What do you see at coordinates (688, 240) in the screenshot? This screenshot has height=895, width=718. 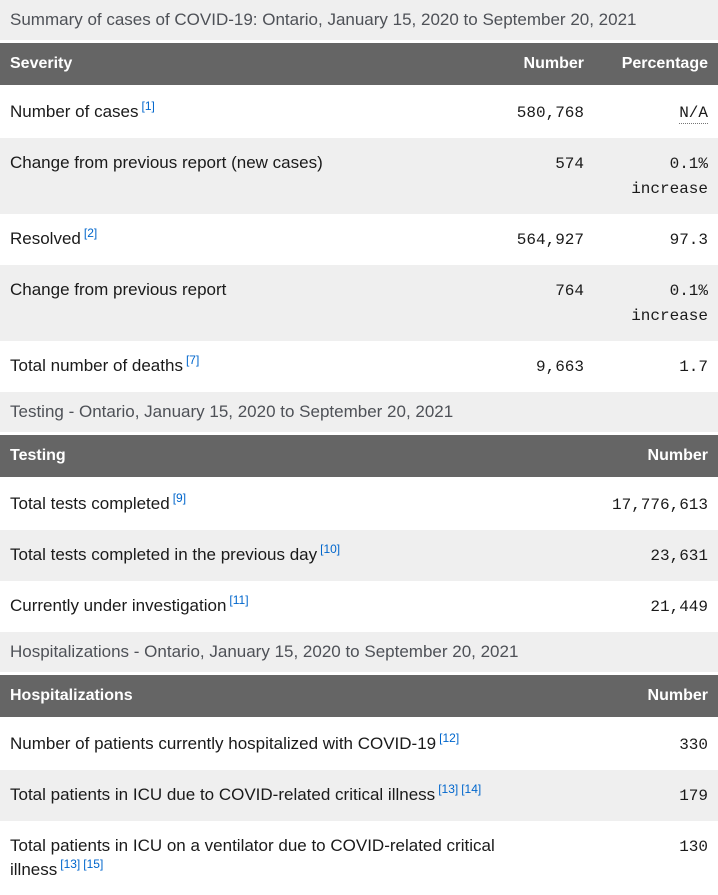 I see `percentage-value: 97.3` at bounding box center [688, 240].